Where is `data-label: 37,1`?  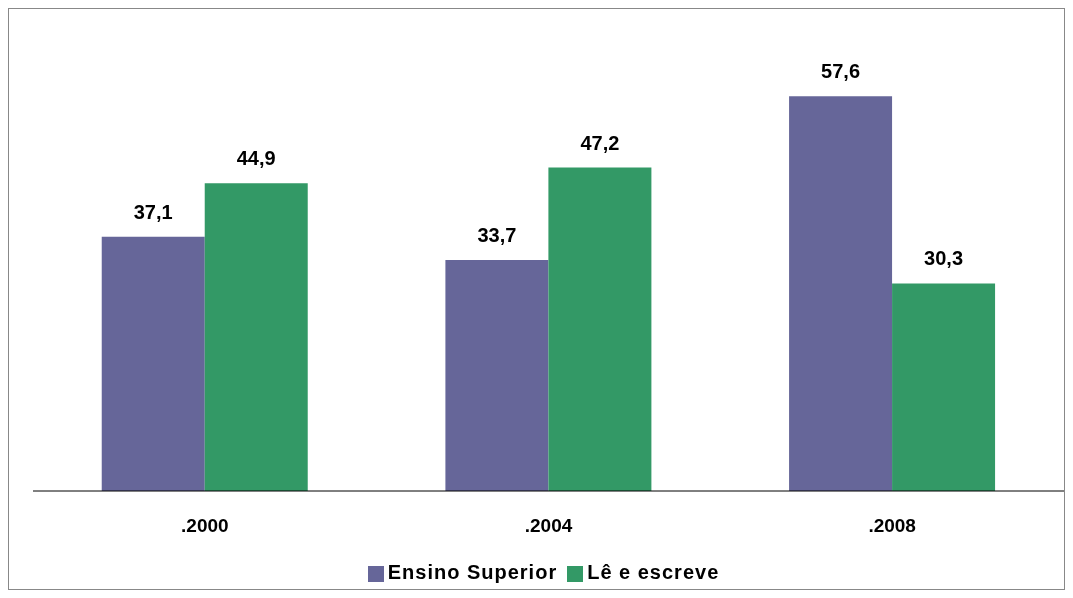 data-label: 37,1 is located at coordinates (153, 211).